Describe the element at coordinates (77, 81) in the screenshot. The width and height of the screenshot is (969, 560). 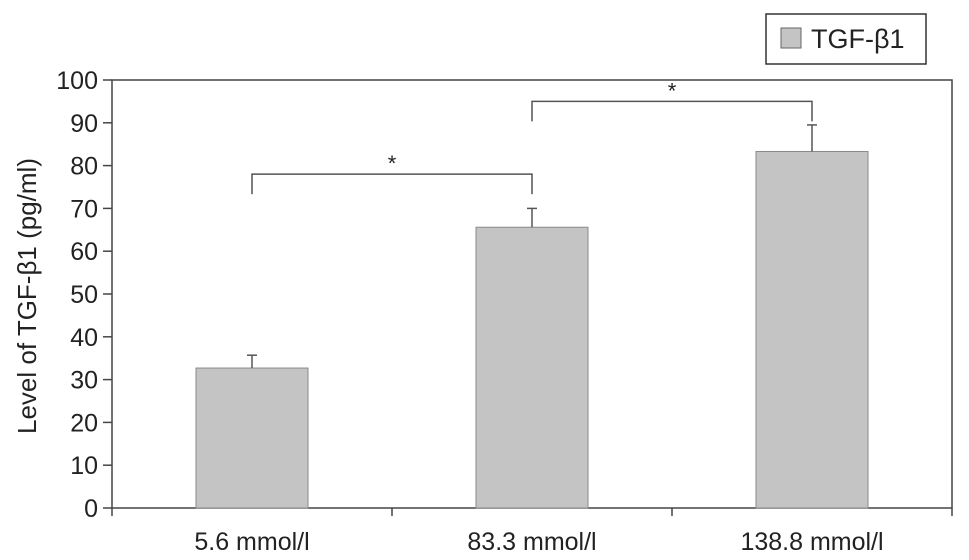
I see `y-tick-label: 100` at that location.